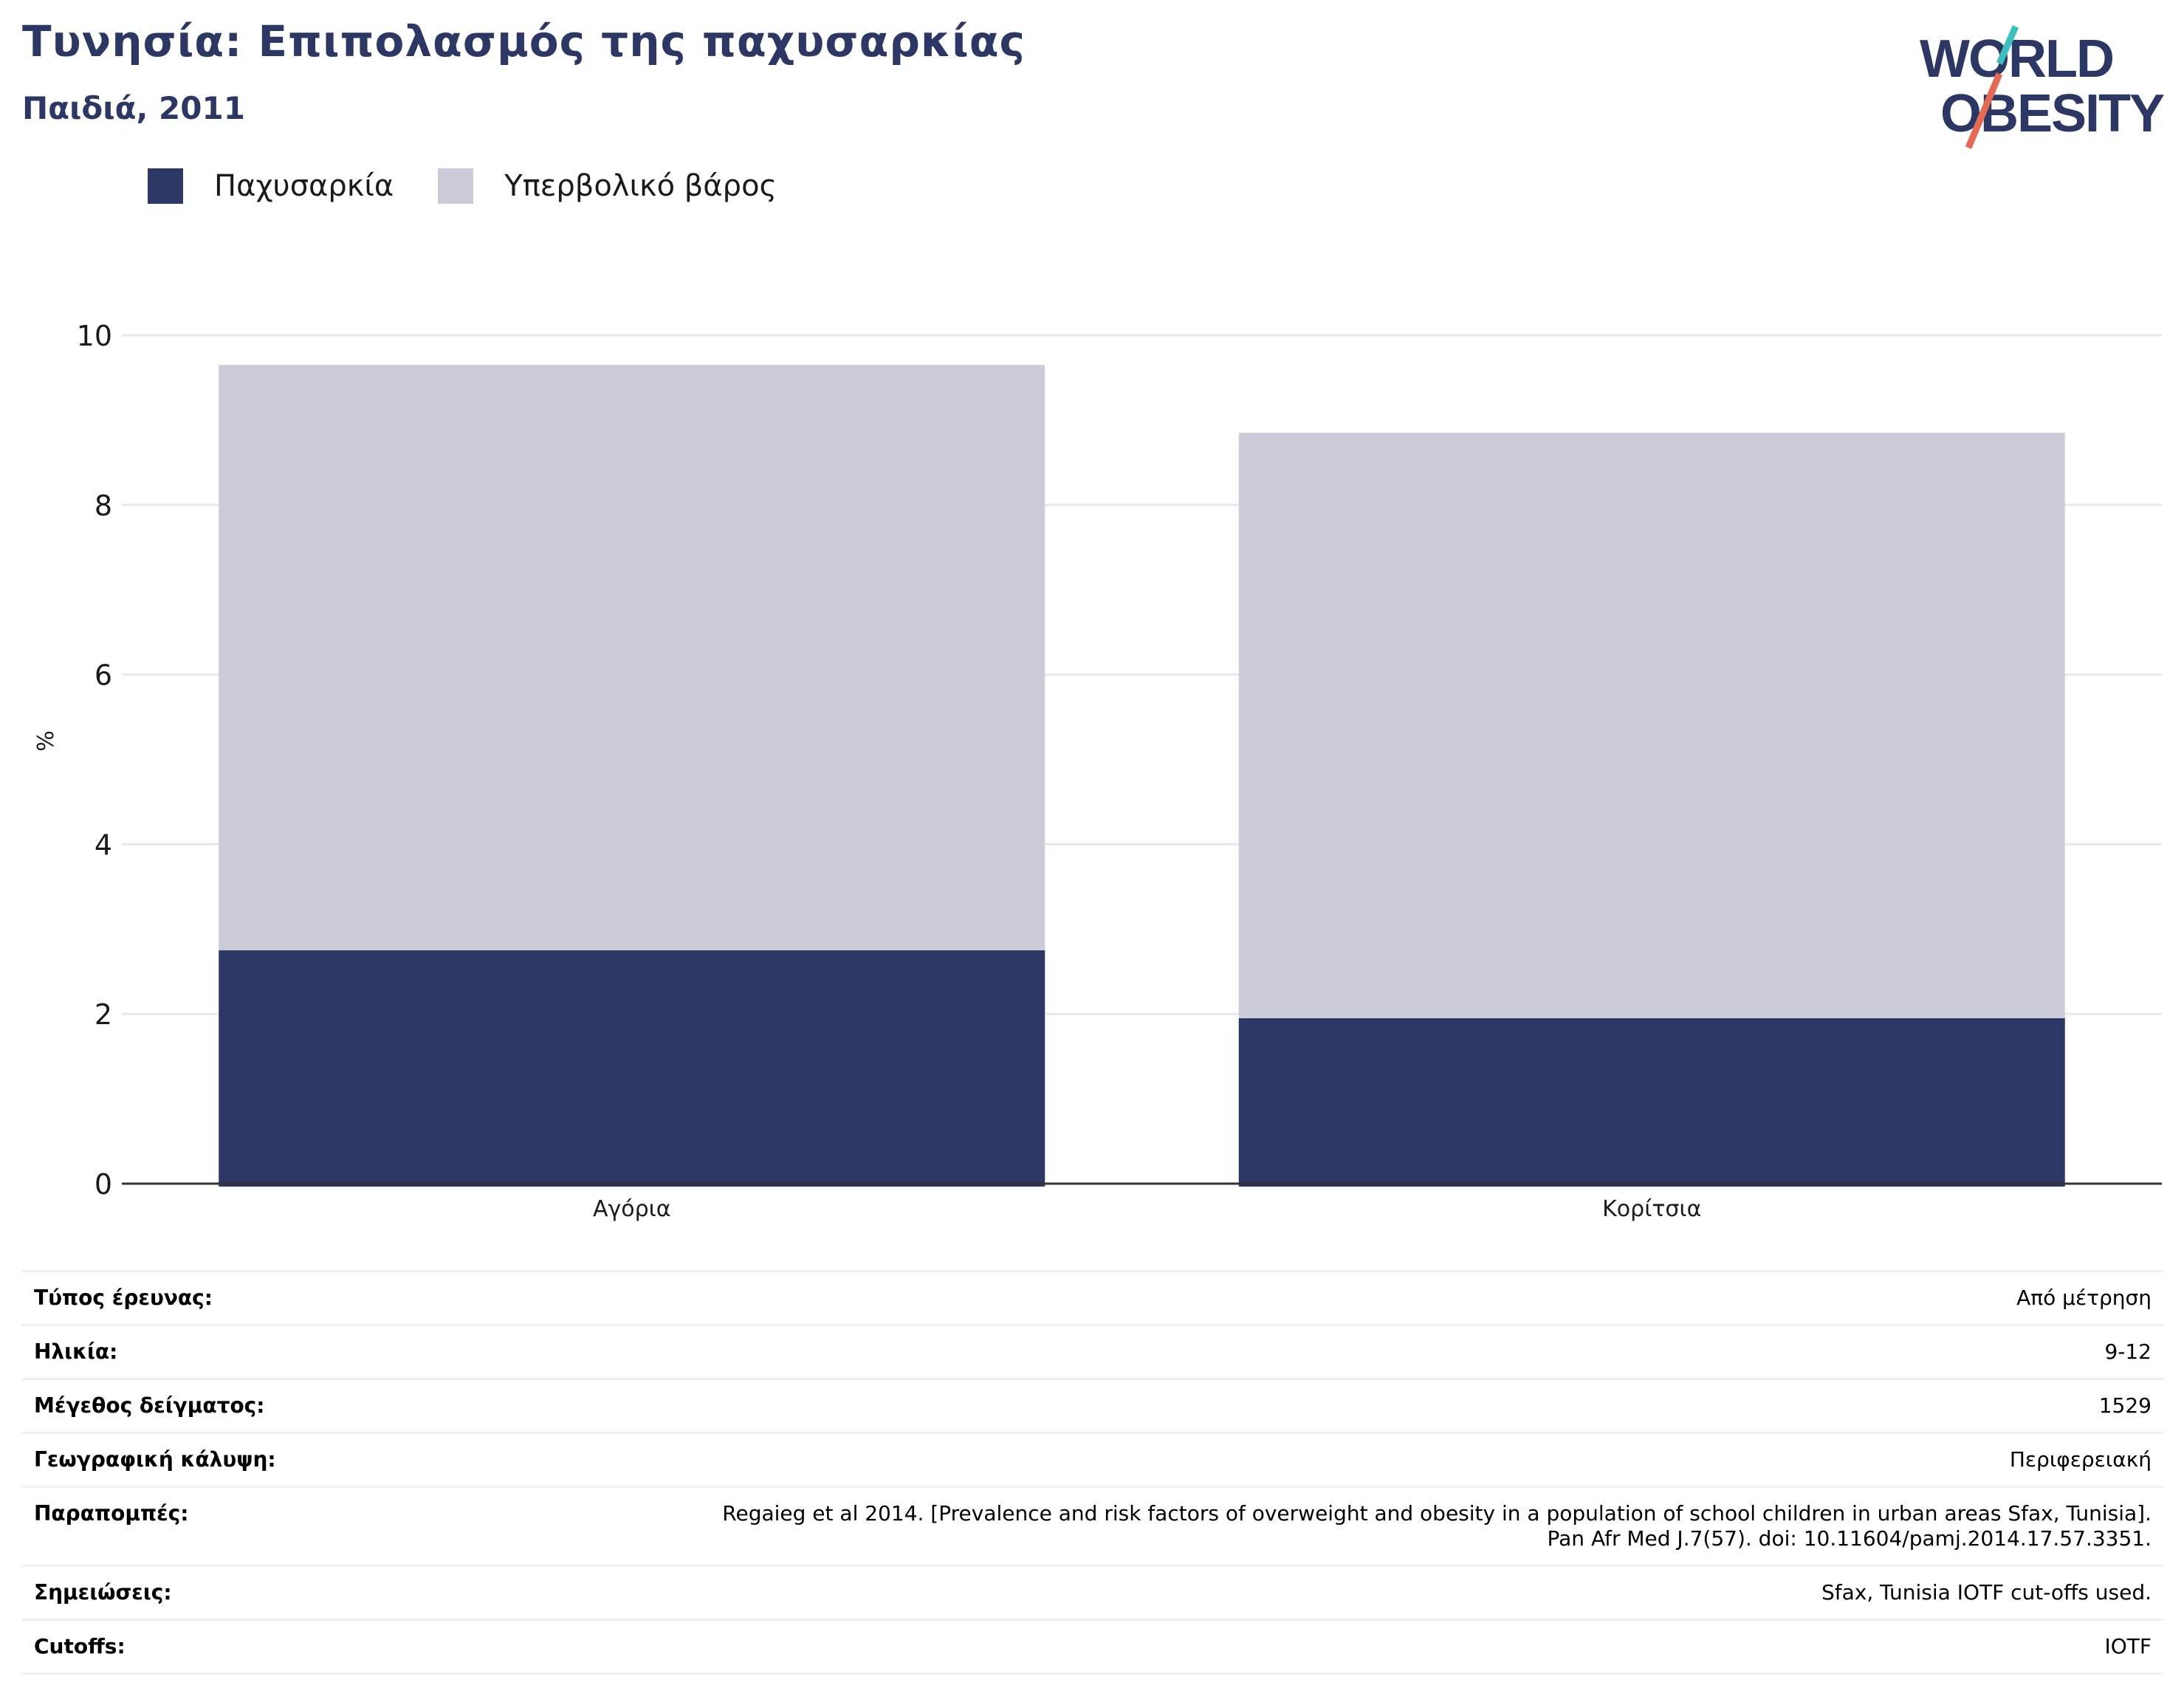 Image resolution: width=2184 pixels, height=1702 pixels. I want to click on y-tick-label: 10, so click(95, 336).